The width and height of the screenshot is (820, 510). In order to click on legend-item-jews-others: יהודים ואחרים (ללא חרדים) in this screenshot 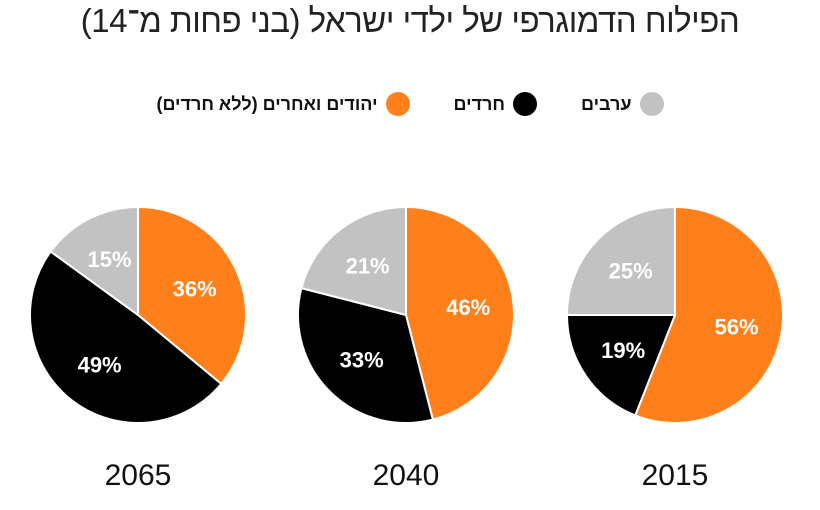, I will do `click(283, 104)`.